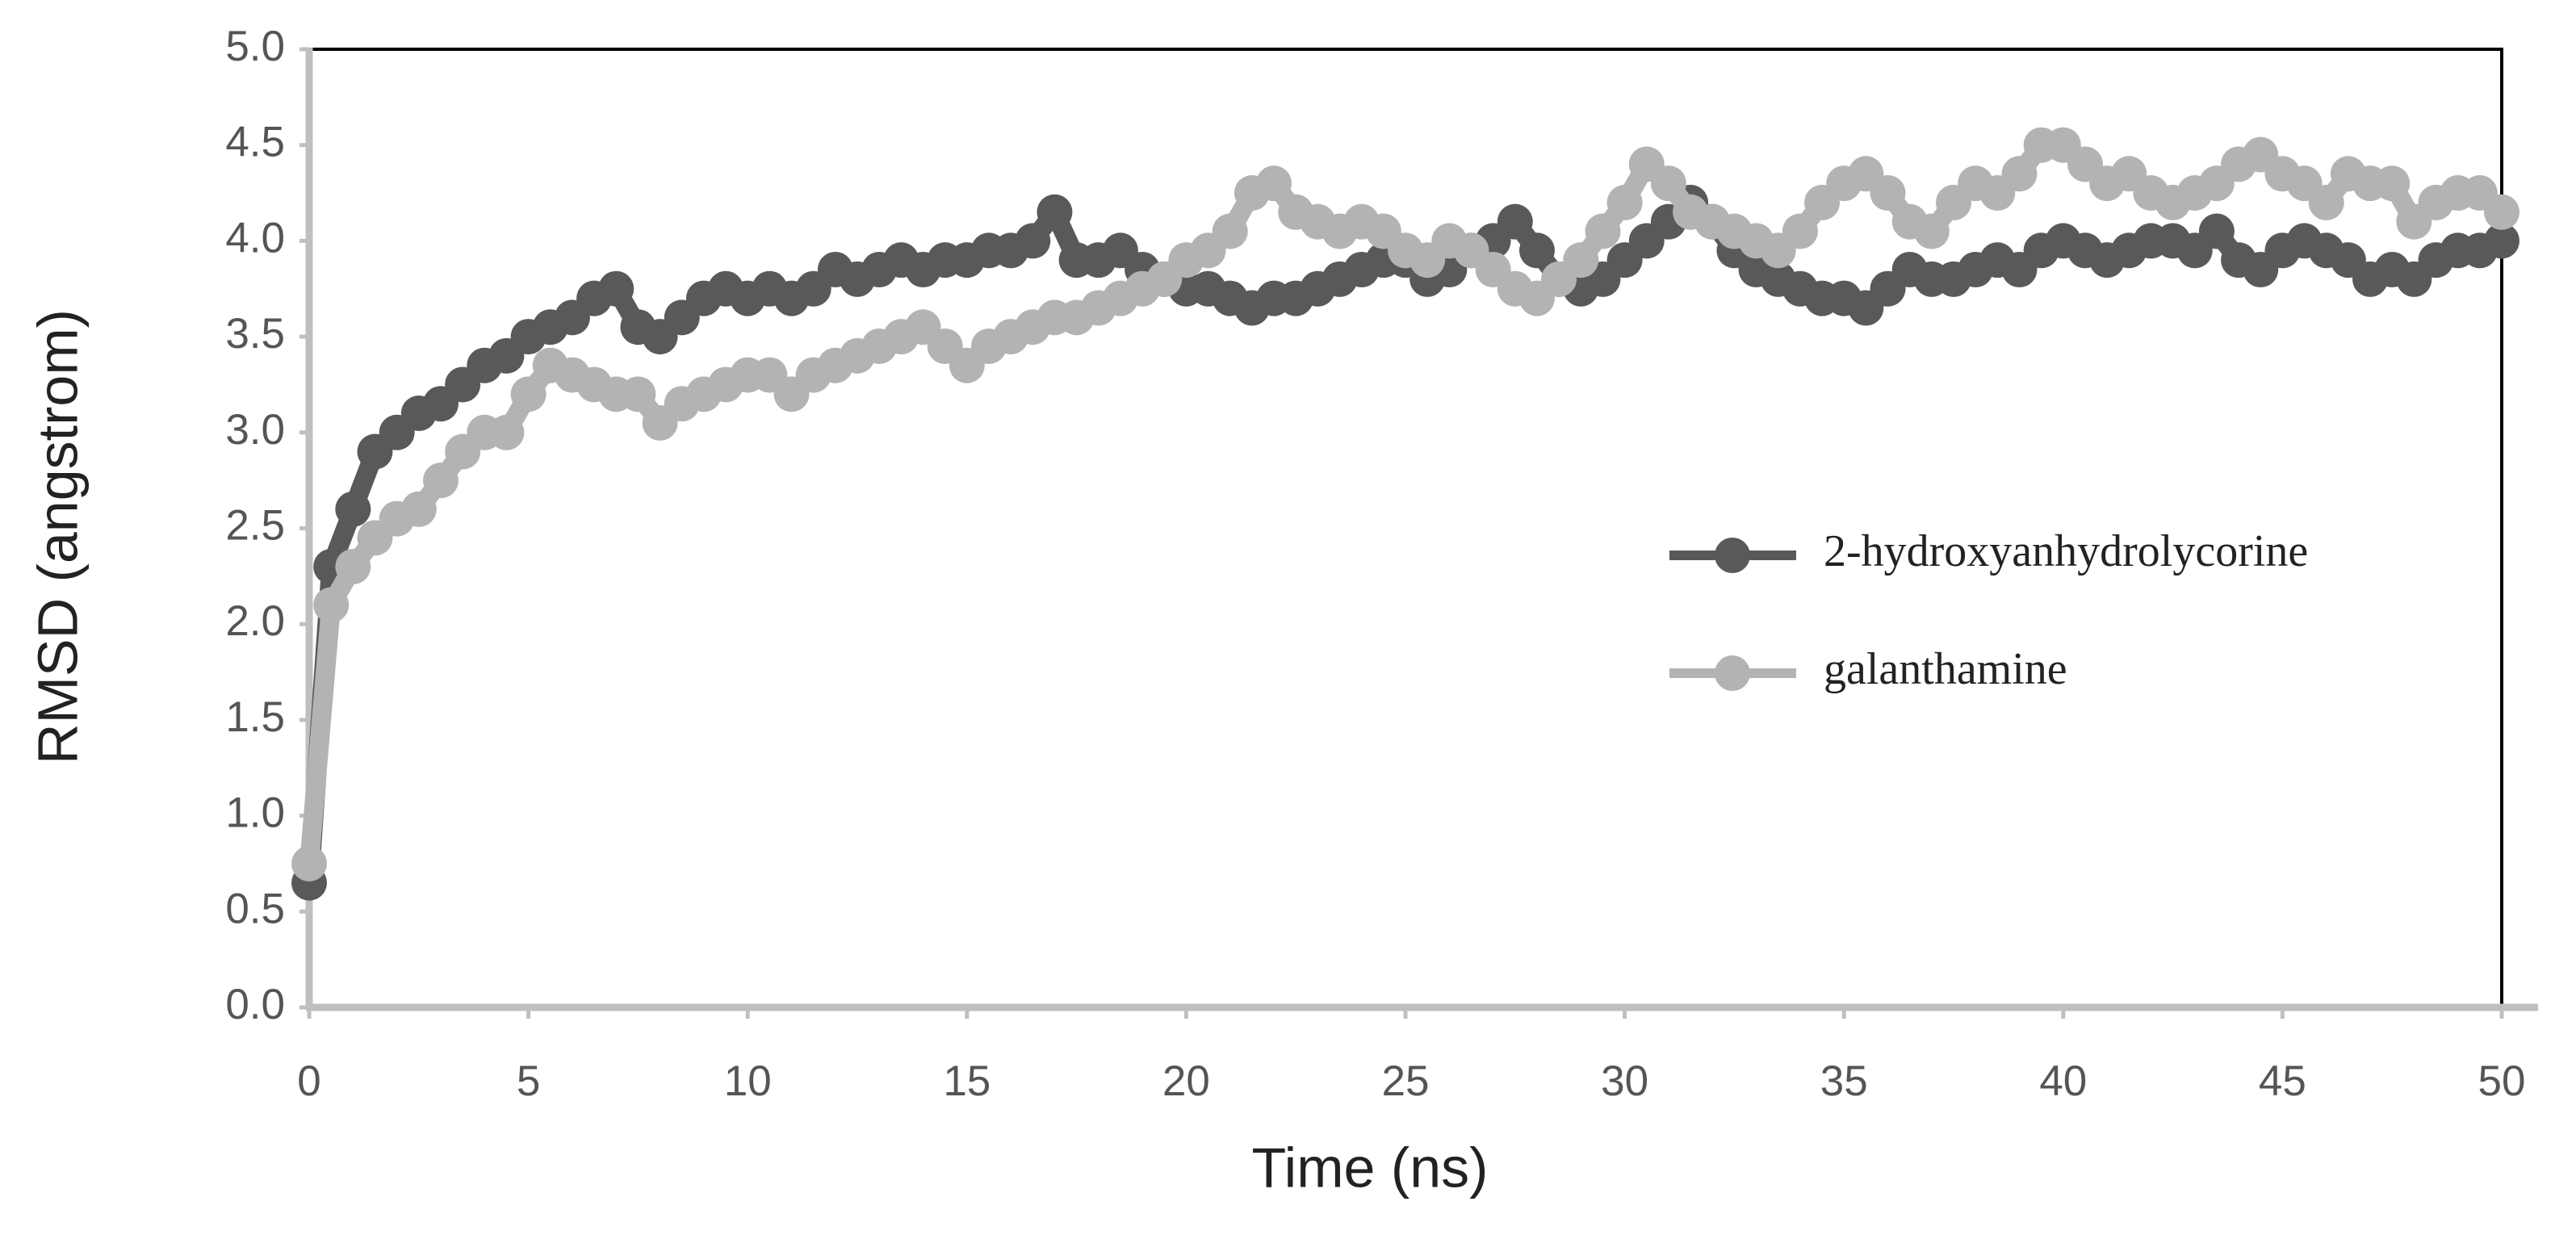 This screenshot has height=1235, width=2576. What do you see at coordinates (1844, 1081) in the screenshot?
I see `x-tick-label: 35` at bounding box center [1844, 1081].